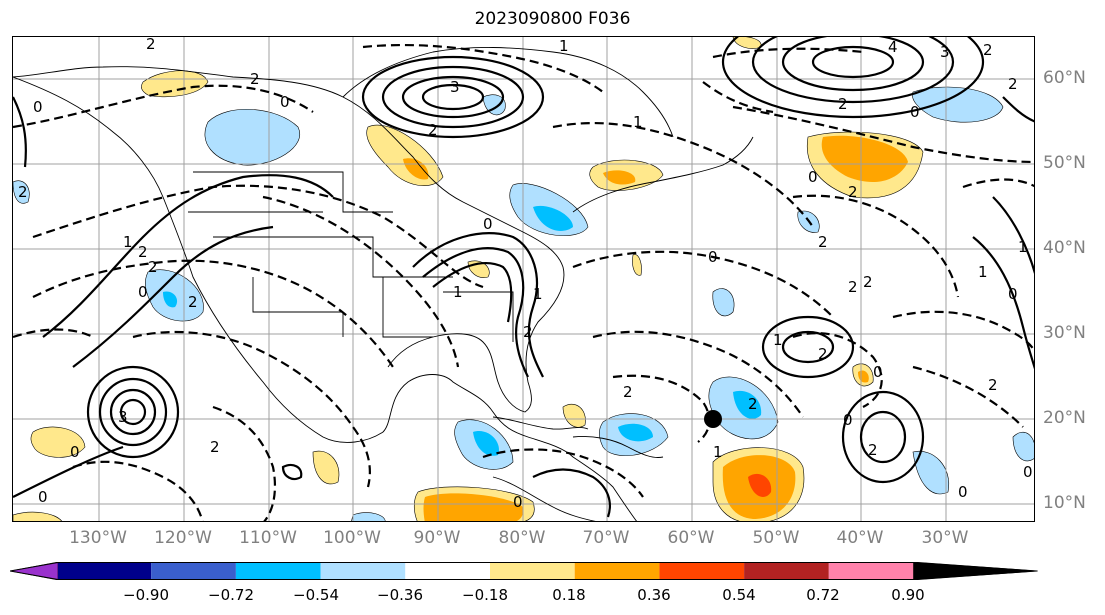 The image size is (1105, 615). What do you see at coordinates (908, 595) in the screenshot?
I see `colorbar-tick-label: 0.90` at bounding box center [908, 595].